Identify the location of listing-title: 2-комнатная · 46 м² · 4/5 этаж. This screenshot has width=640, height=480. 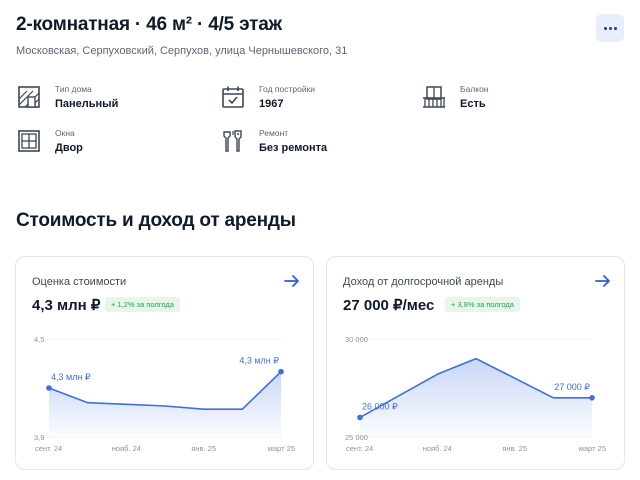
(149, 24).